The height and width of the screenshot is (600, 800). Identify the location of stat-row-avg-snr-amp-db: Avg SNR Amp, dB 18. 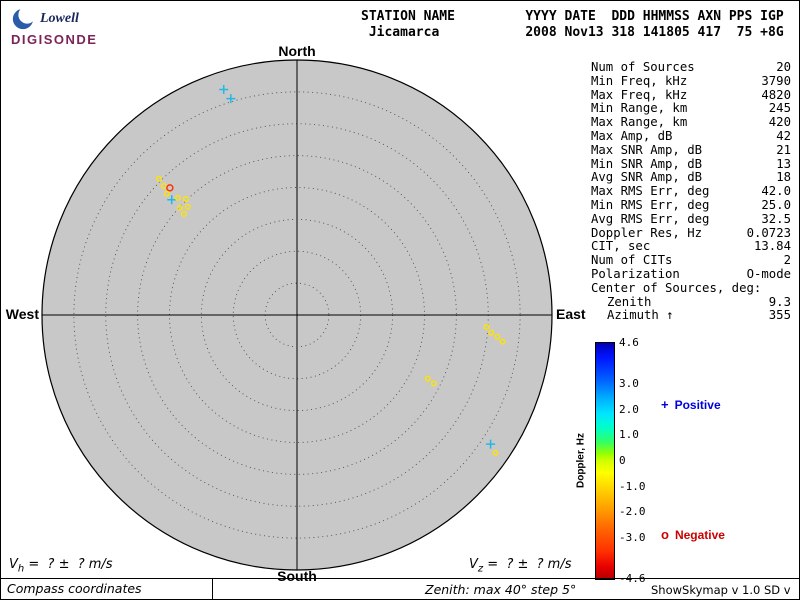
(691, 178).